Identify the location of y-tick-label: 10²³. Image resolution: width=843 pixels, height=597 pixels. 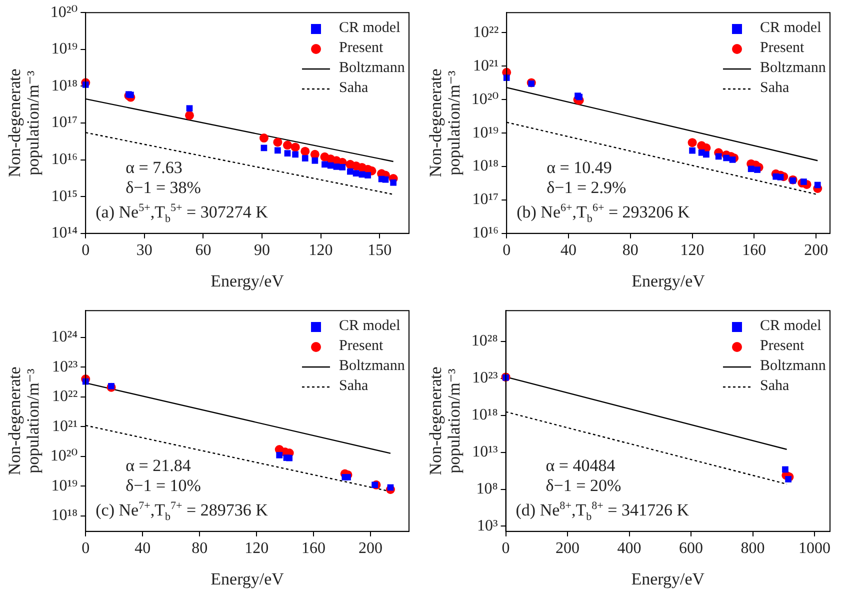
(65, 367).